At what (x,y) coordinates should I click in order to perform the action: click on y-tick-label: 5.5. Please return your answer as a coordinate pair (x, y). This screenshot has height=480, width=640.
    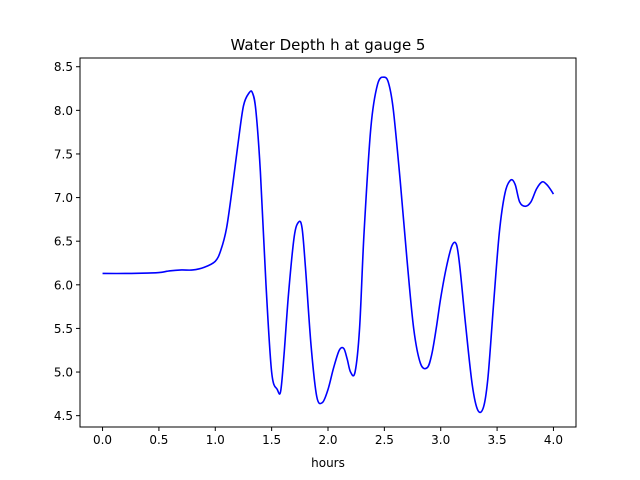
    Looking at the image, I should click on (63, 329).